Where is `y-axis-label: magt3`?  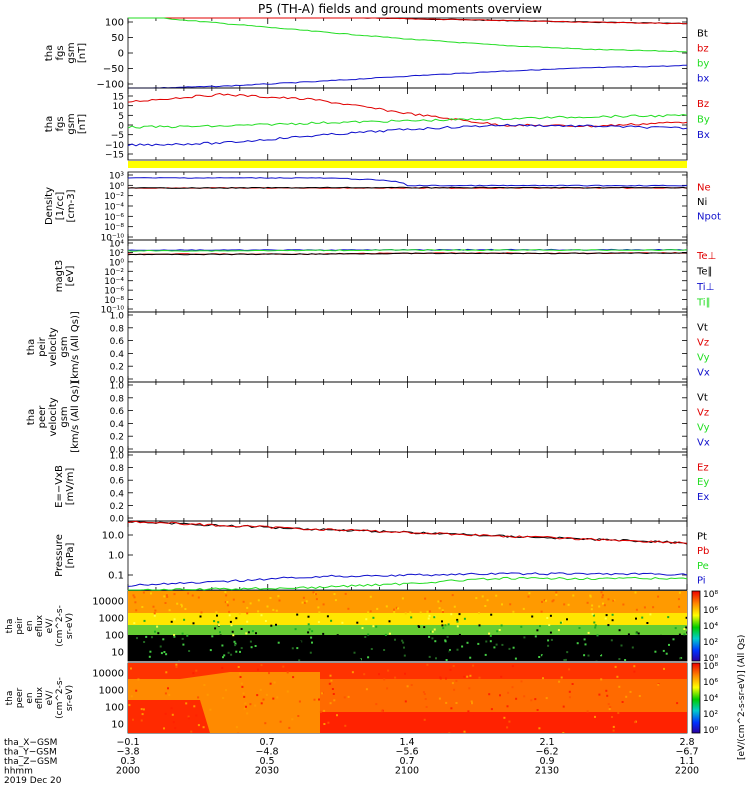
y-axis-label: magt3 is located at coordinates (59, 276).